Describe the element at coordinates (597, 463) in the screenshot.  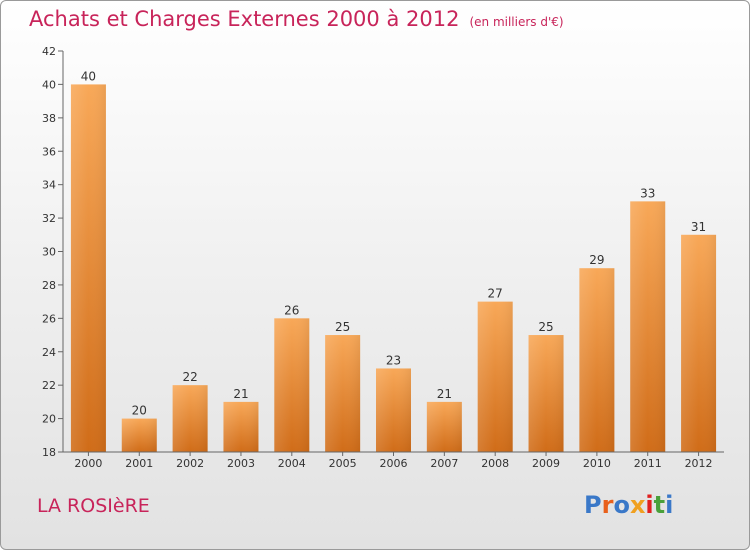
I see `x-tick-label: 2010` at that location.